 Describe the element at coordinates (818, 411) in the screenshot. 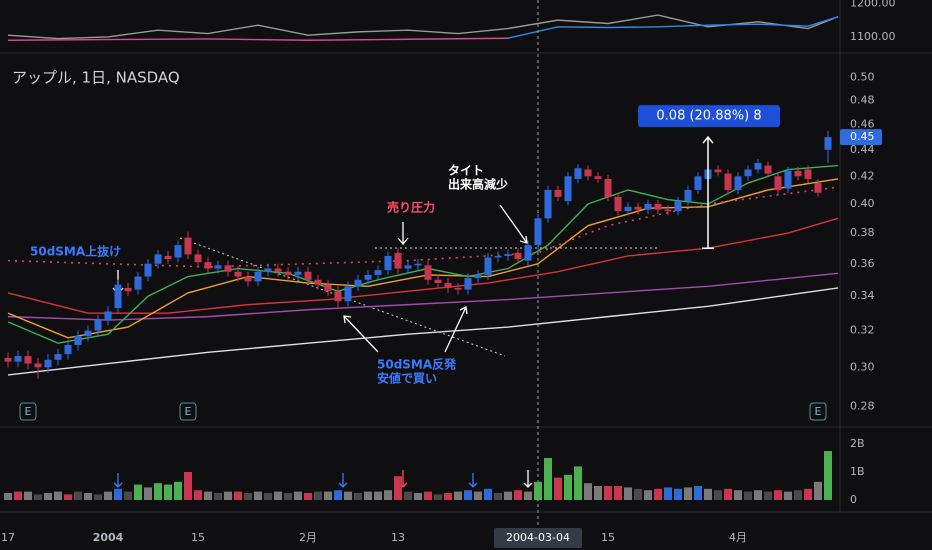

I see `earnings-marker` at that location.